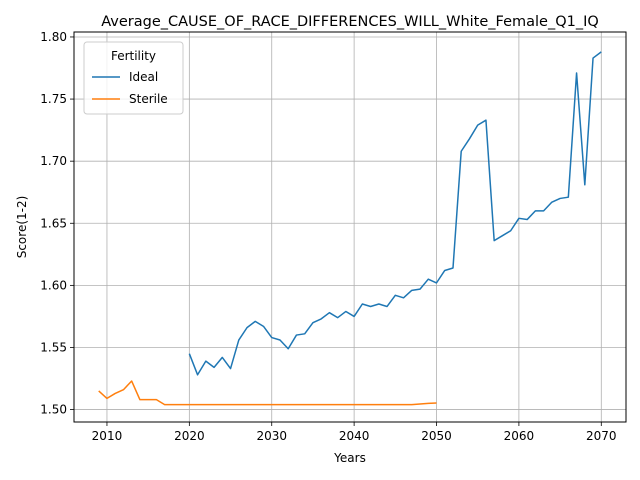  Describe the element at coordinates (354, 436) in the screenshot. I see `x-tick-label: 2040` at that location.